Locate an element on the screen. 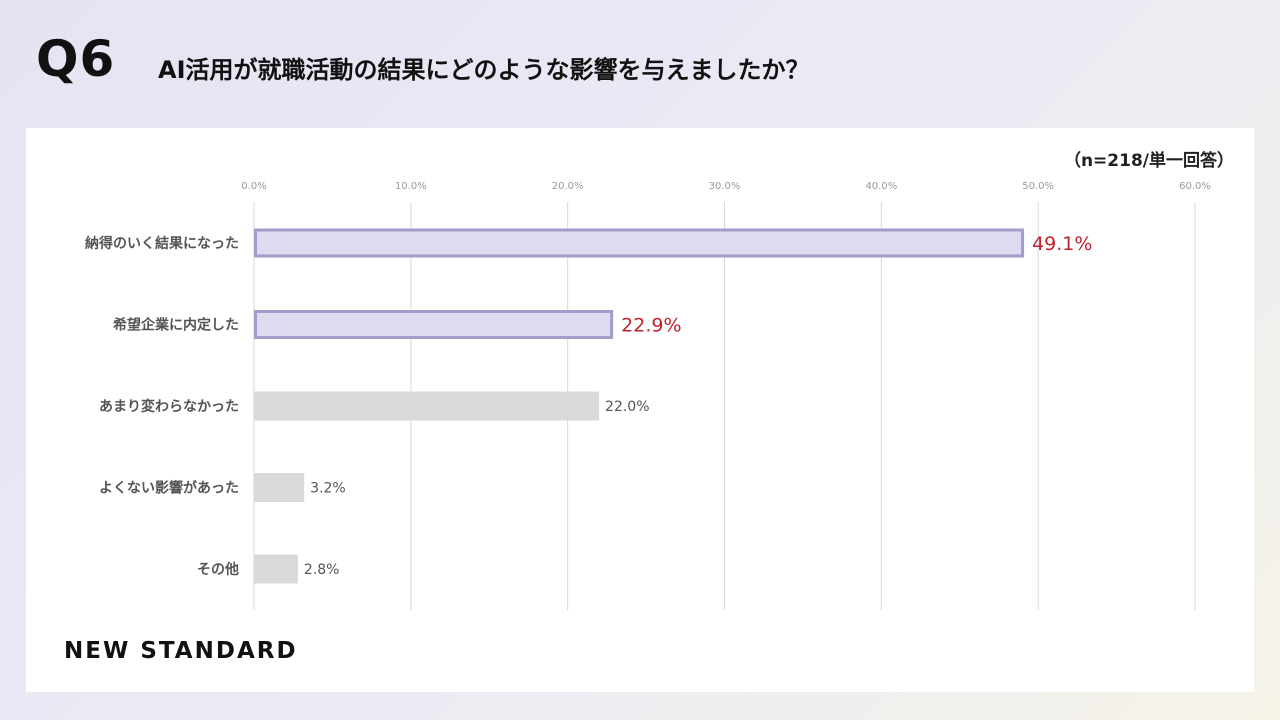 This screenshot has width=1280, height=720. category-label: 希望企業に内定した is located at coordinates (176, 325).